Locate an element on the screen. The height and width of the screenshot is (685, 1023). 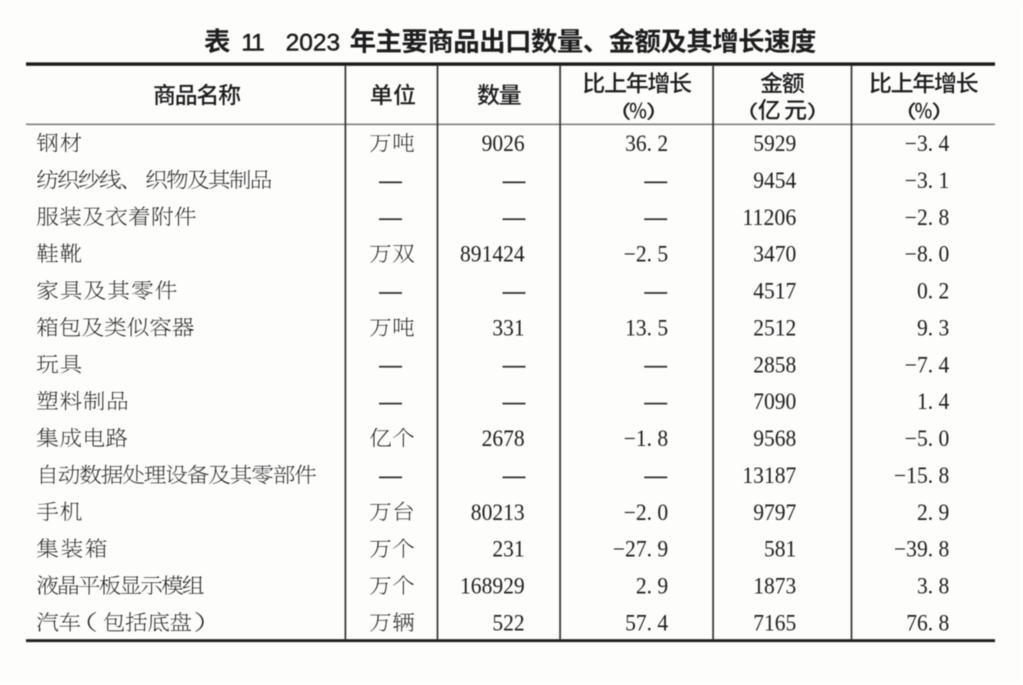
svg-text: 2678 is located at coordinates (503, 438).